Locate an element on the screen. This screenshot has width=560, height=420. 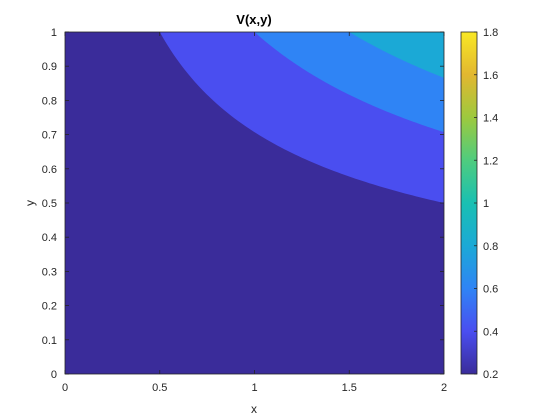
y-tick-label: 0.6 is located at coordinates (49, 170).